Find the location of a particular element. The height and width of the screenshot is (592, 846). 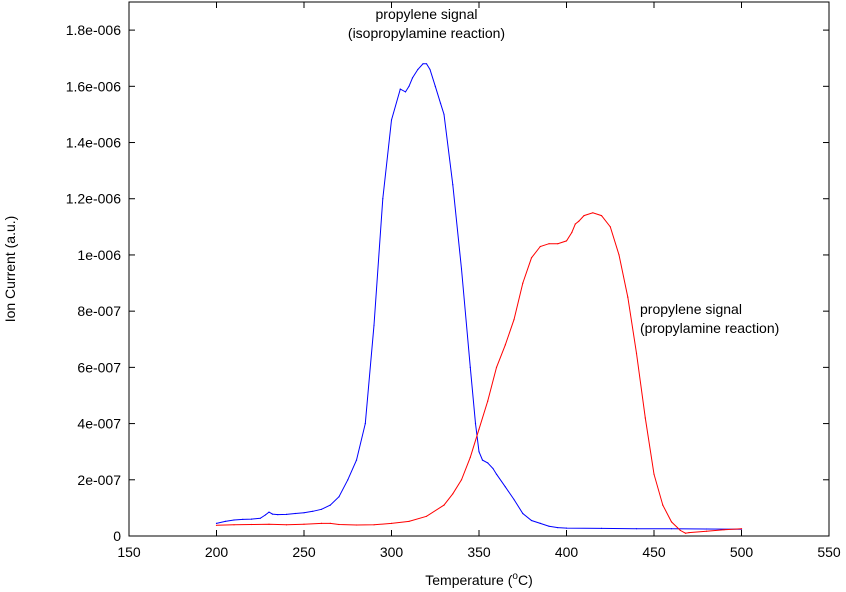

annotation-1-line-2: (isopropylamine reaction) is located at coordinates (426, 33).